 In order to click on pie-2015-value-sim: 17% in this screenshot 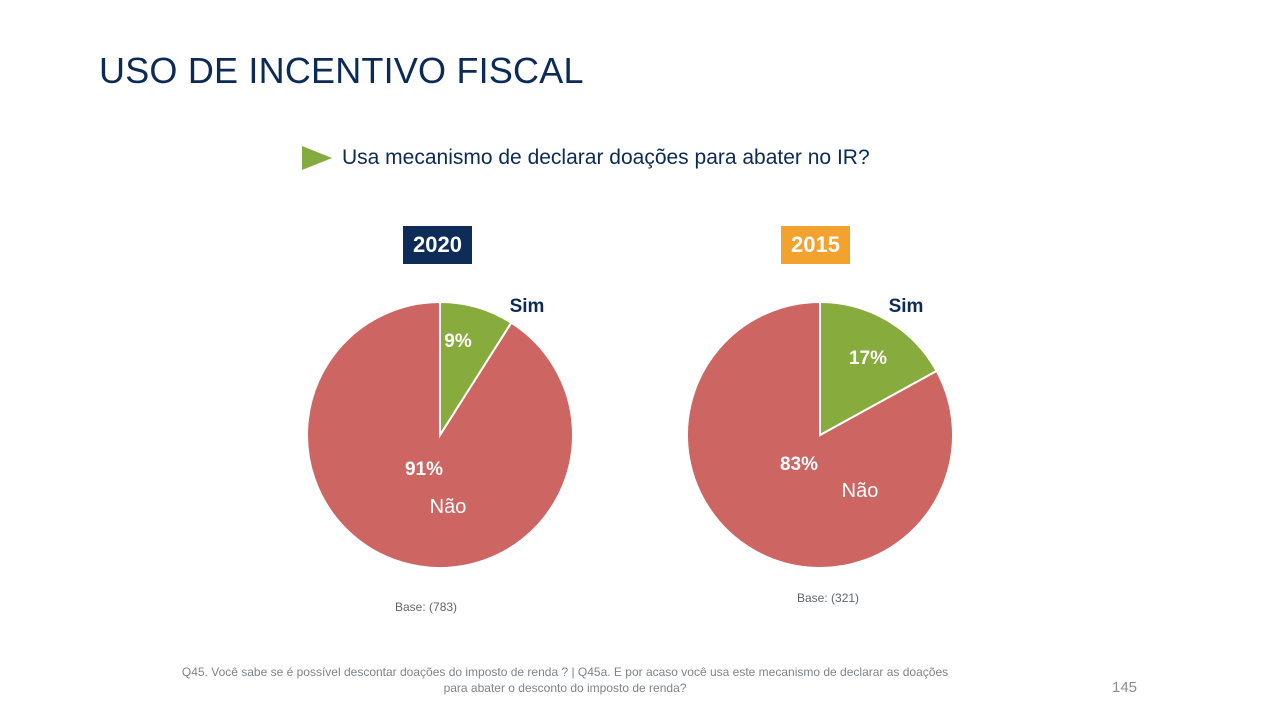, I will do `click(868, 358)`.